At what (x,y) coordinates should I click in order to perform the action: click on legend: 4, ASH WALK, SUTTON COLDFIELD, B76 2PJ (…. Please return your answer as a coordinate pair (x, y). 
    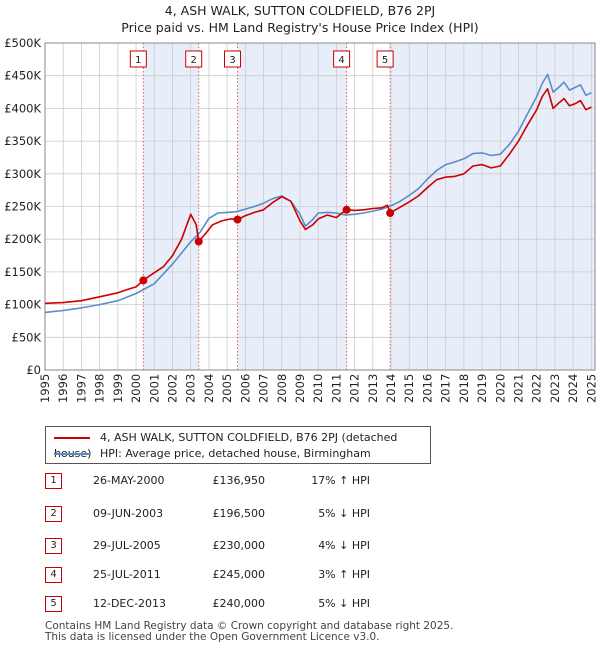
    Looking at the image, I should click on (238, 445).